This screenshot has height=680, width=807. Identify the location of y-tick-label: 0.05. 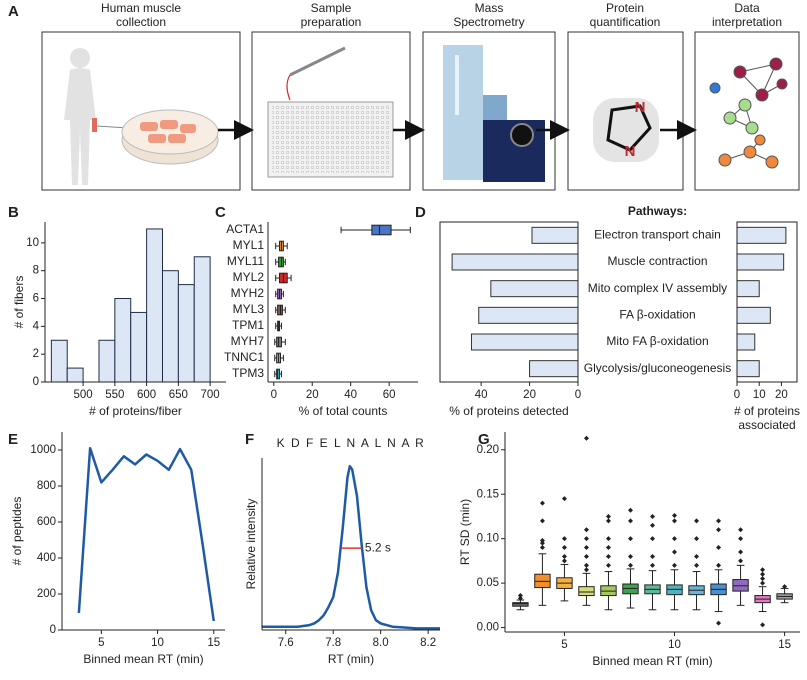
(488, 583).